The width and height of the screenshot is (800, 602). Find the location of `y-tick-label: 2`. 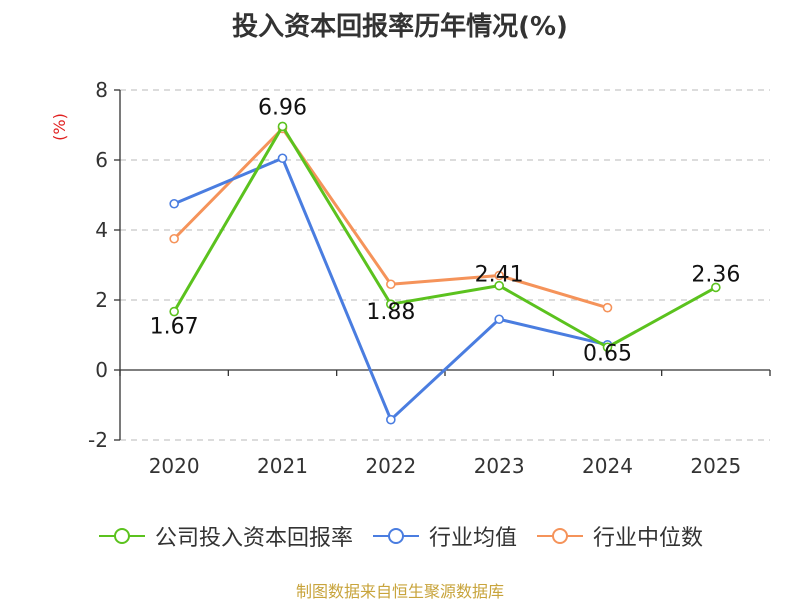

y-tick-label: 2 is located at coordinates (101, 300).